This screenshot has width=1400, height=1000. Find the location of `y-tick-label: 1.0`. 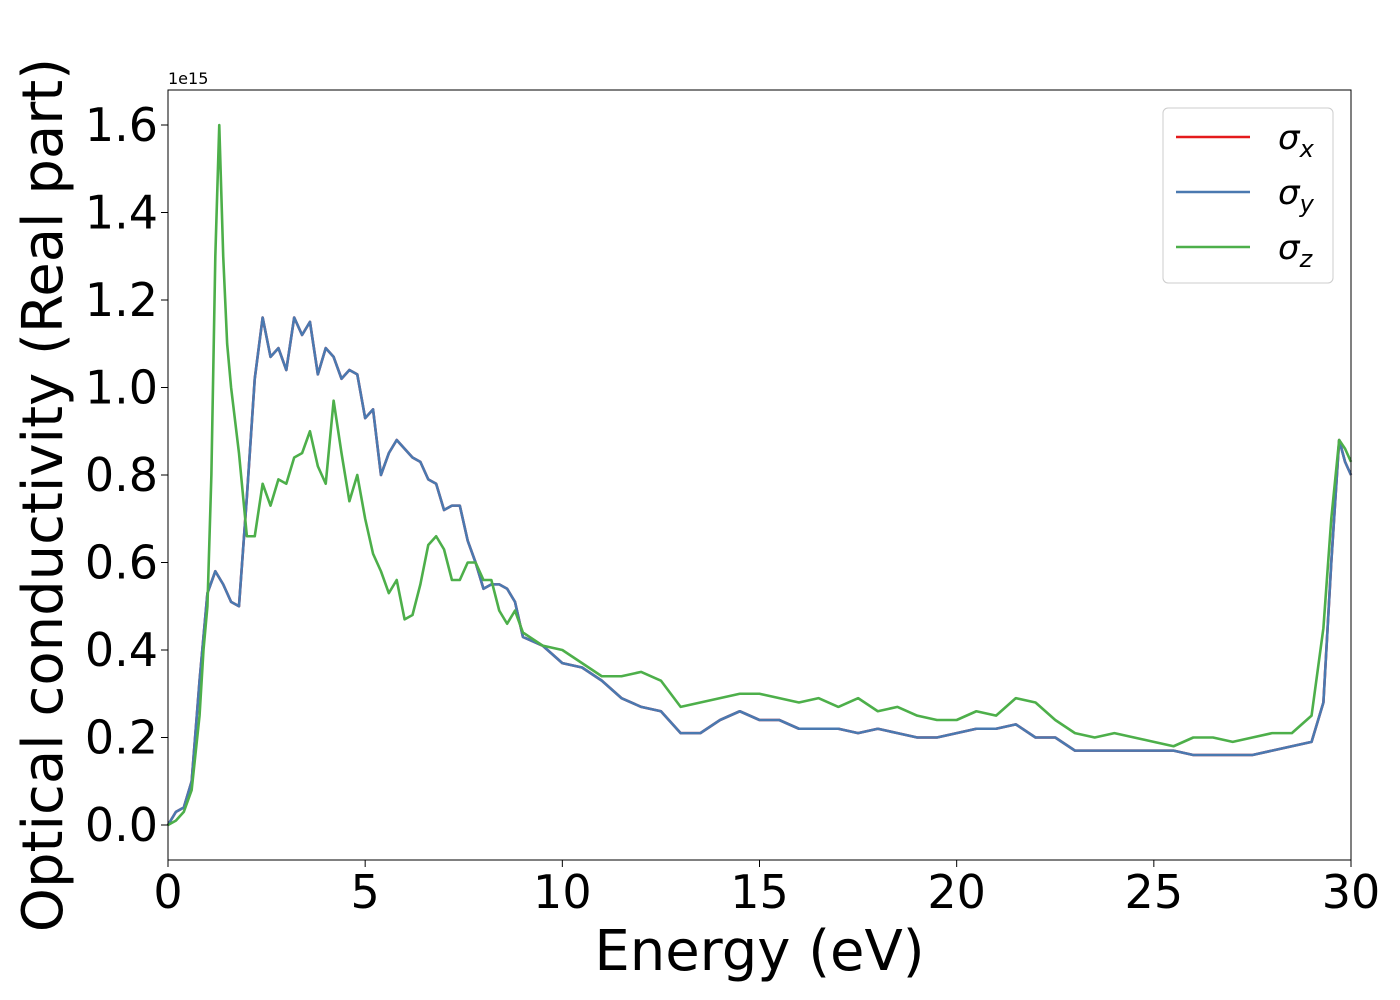

y-tick-label: 1.0 is located at coordinates (121, 388).